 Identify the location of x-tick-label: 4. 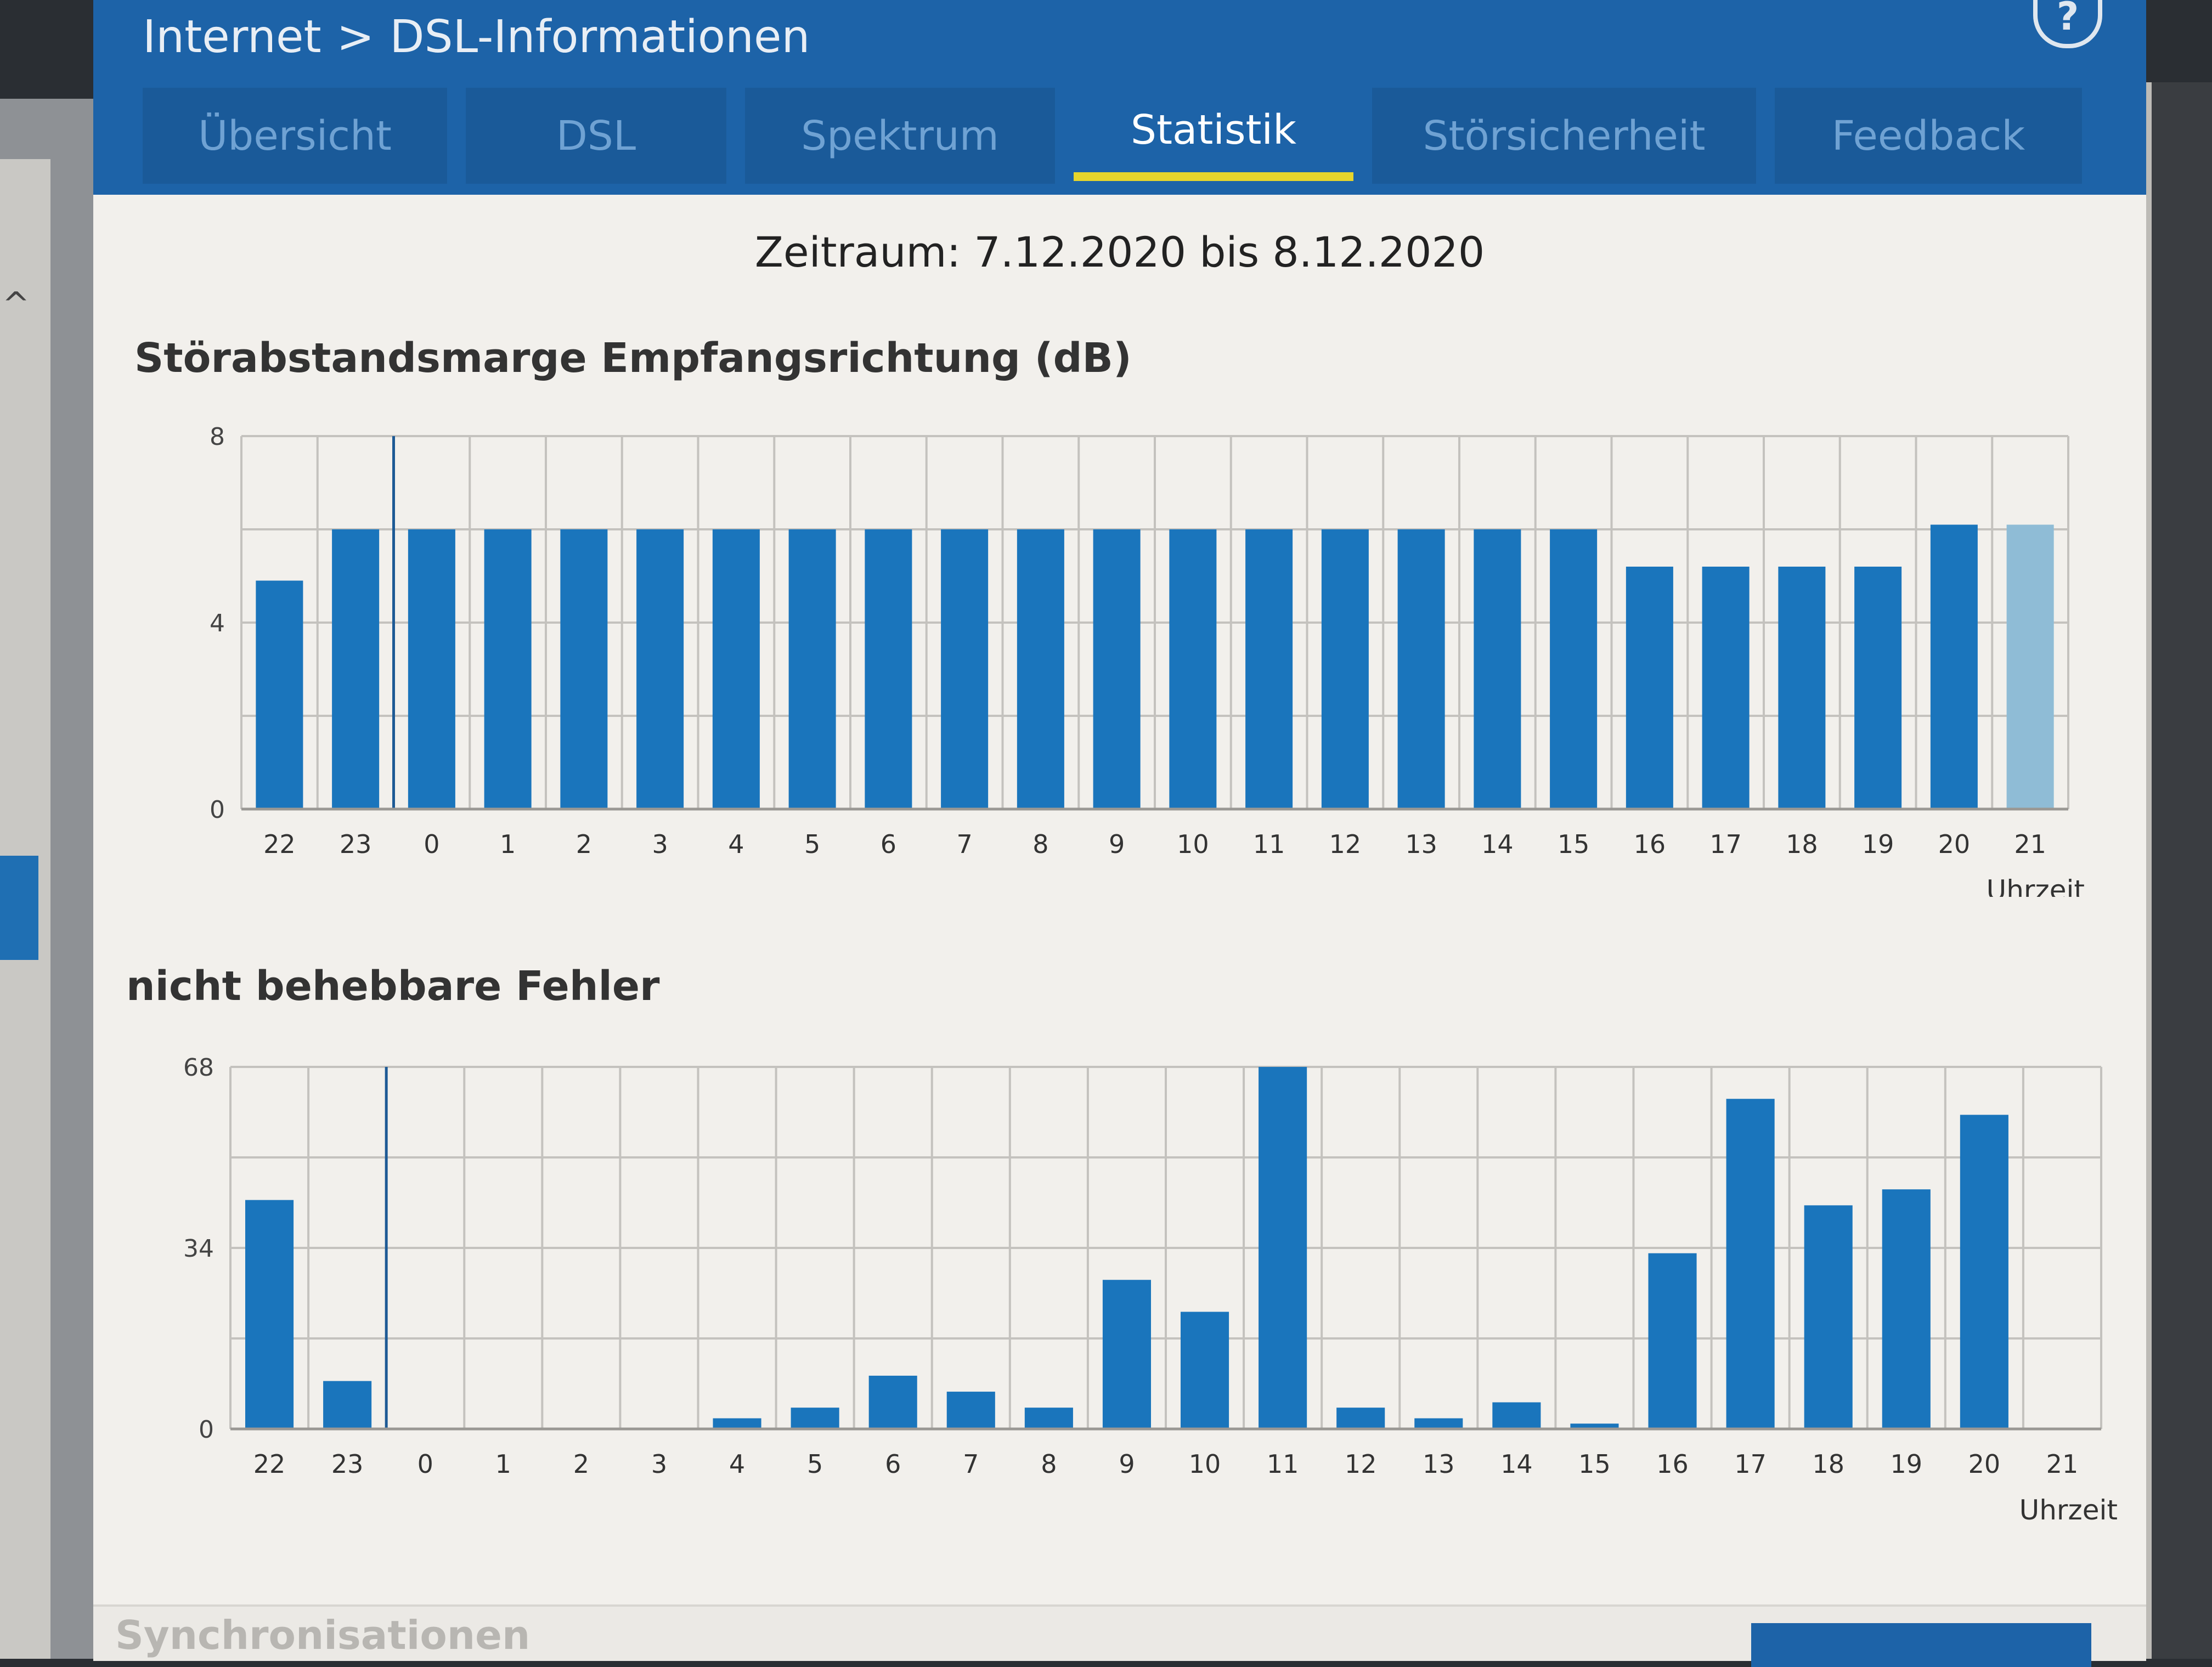
(736, 844).